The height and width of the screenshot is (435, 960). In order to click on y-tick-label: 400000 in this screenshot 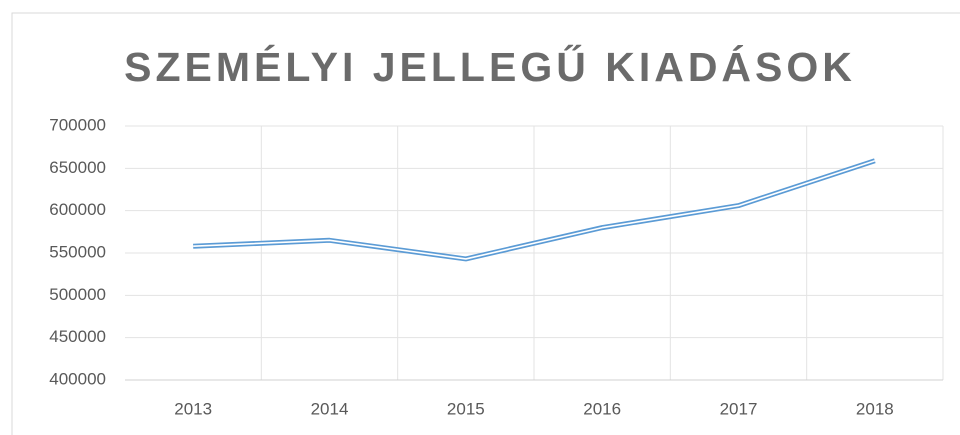, I will do `click(77, 378)`.